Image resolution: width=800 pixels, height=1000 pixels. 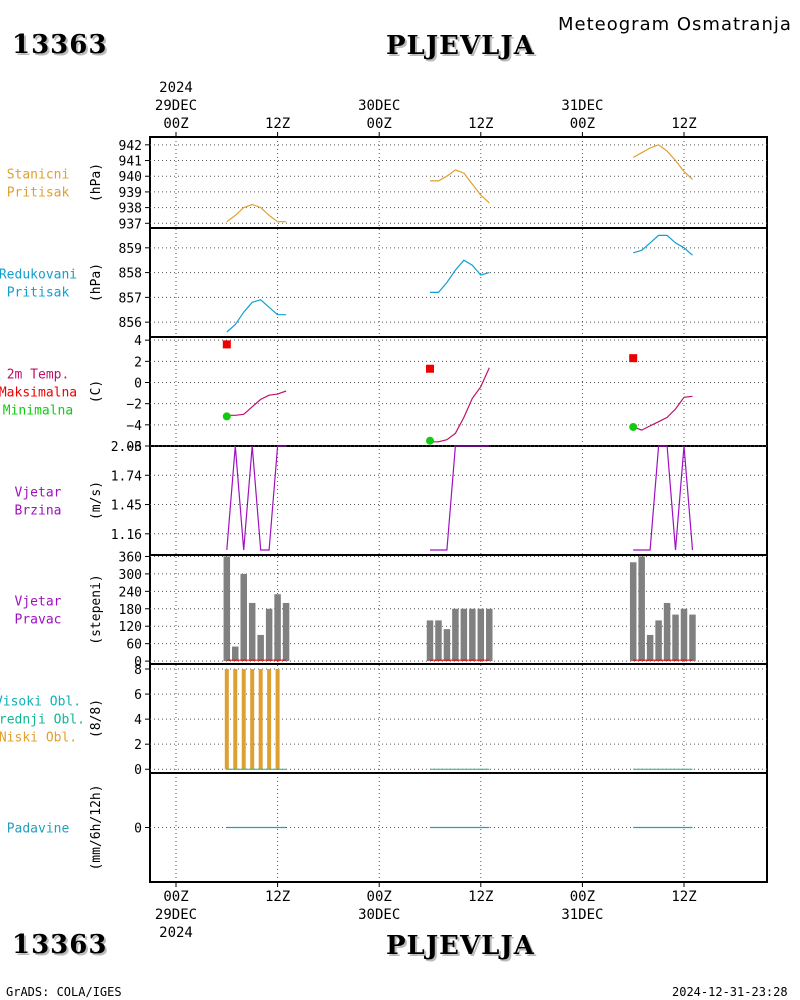 I want to click on panel-frame-redukovani_pritisak, so click(x=458, y=282).